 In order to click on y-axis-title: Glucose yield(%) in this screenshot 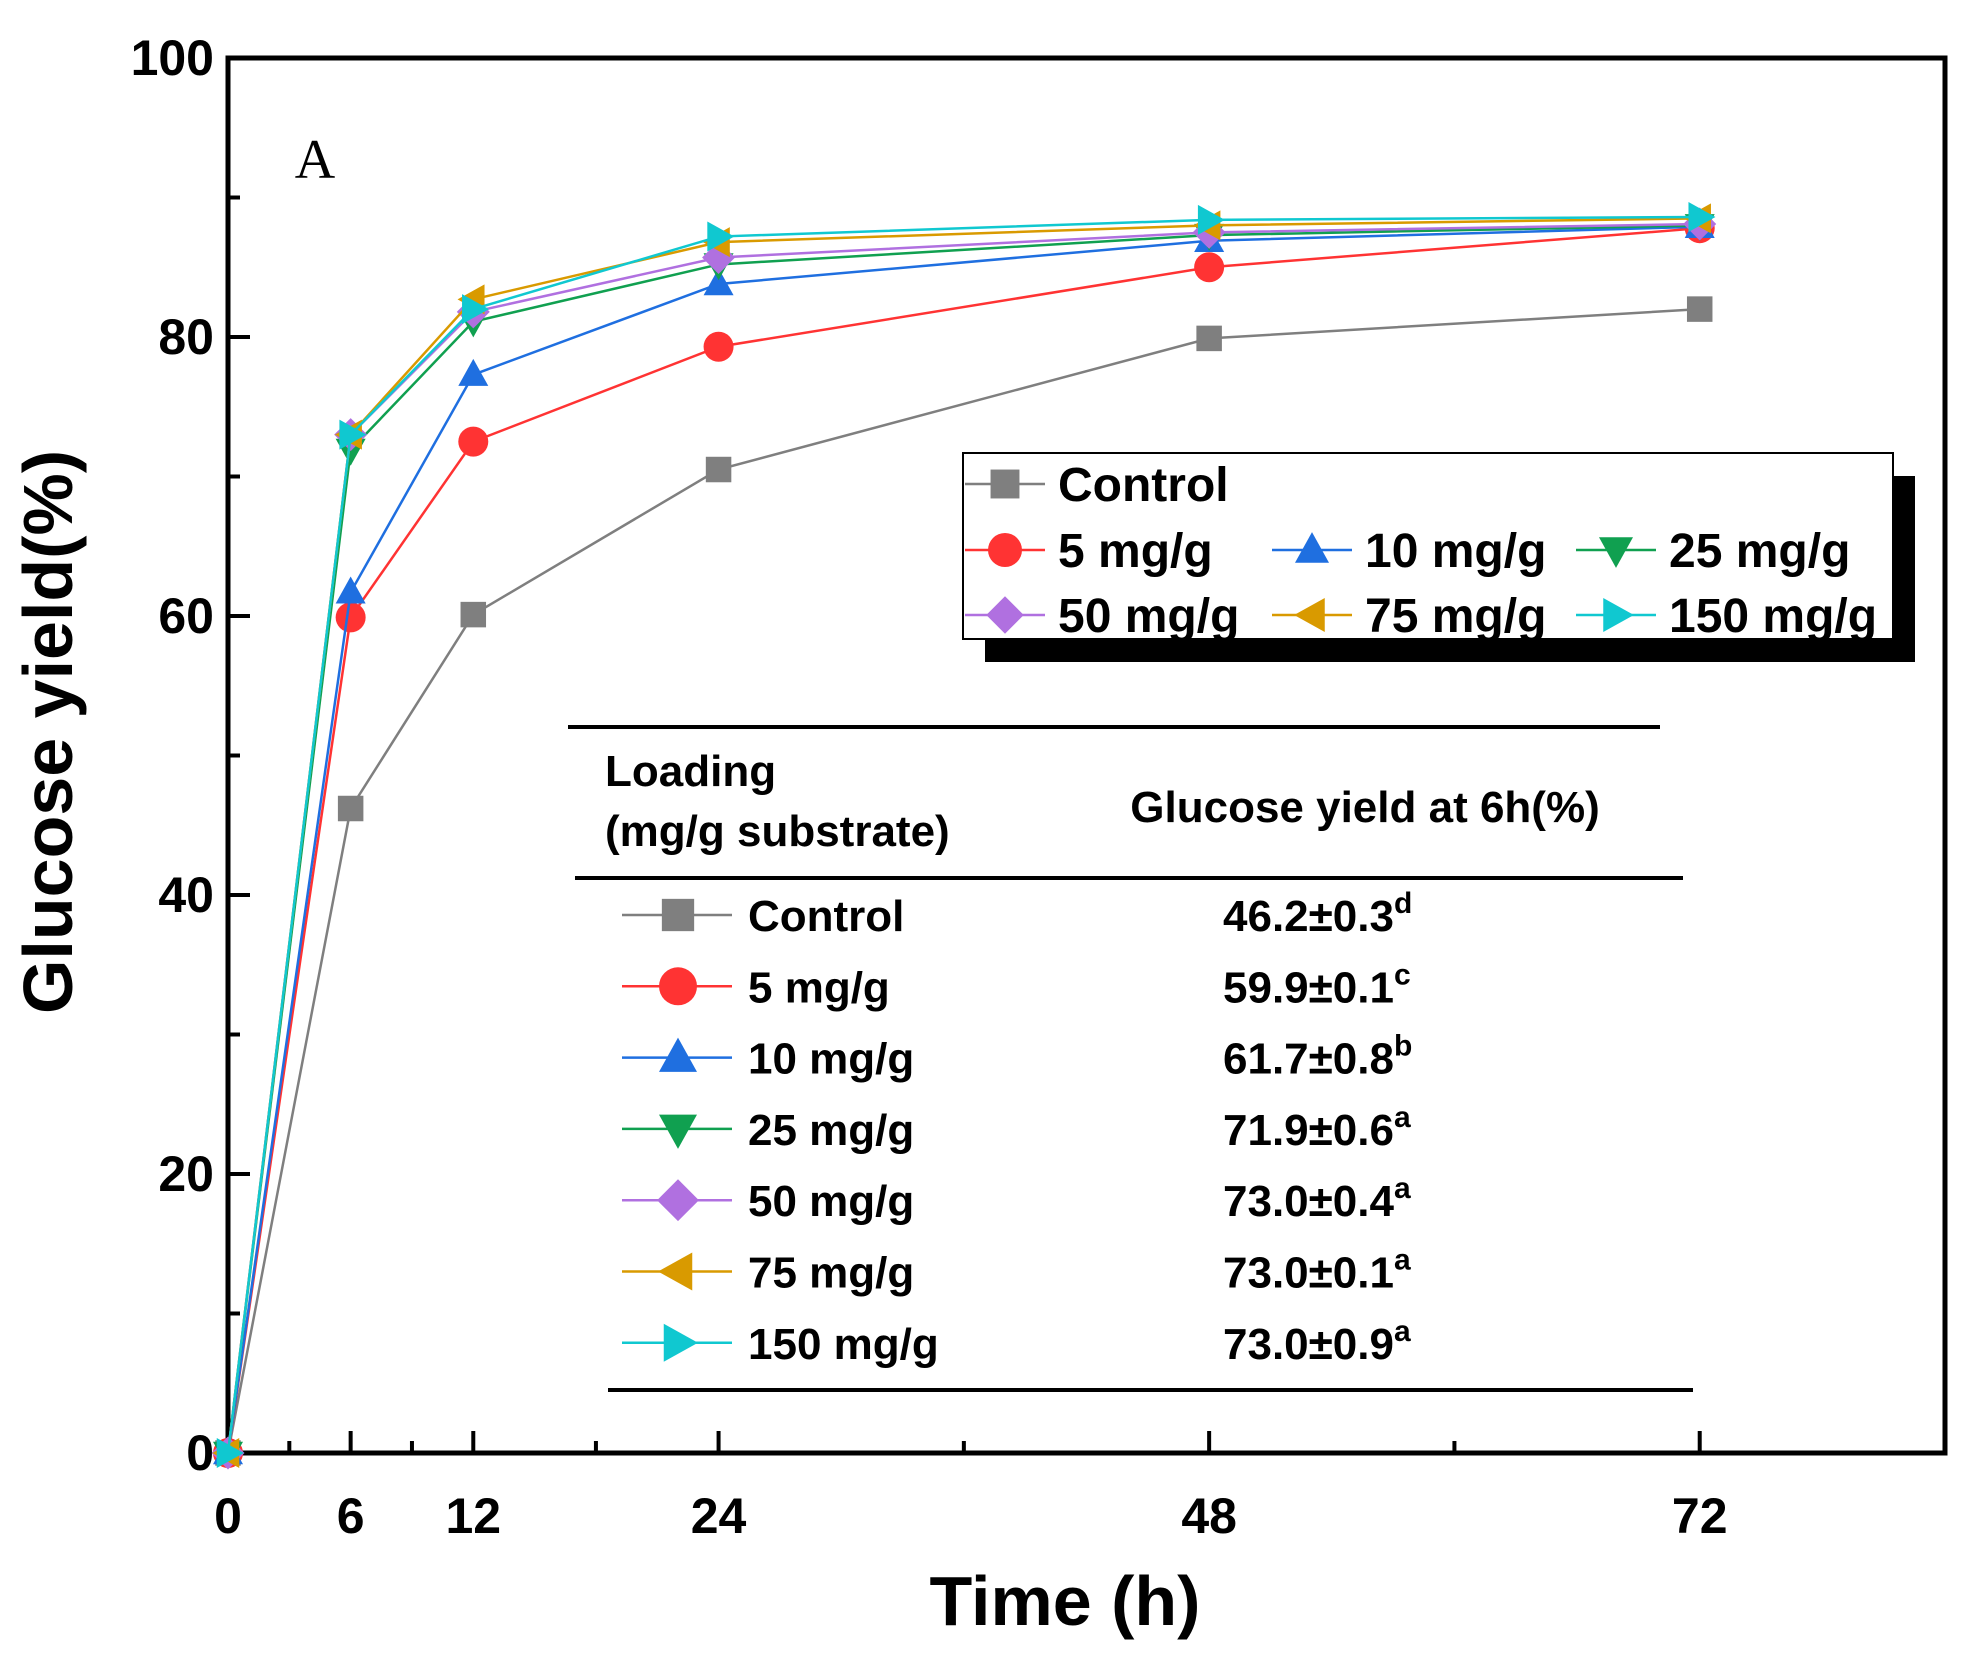, I will do `click(48, 732)`.